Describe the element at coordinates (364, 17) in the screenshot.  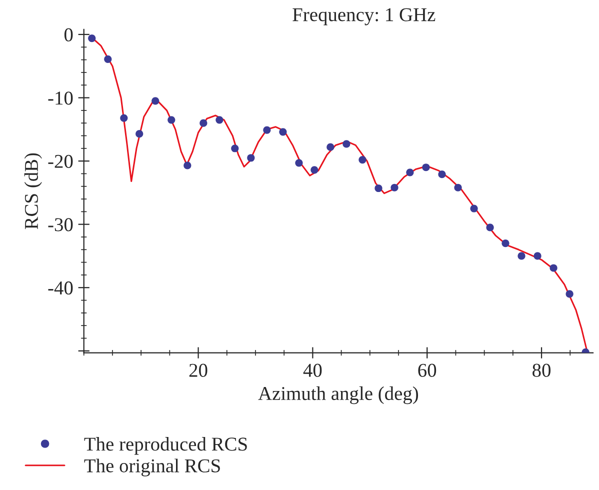
I see `chart-title: Frequency: 1 GHz` at that location.